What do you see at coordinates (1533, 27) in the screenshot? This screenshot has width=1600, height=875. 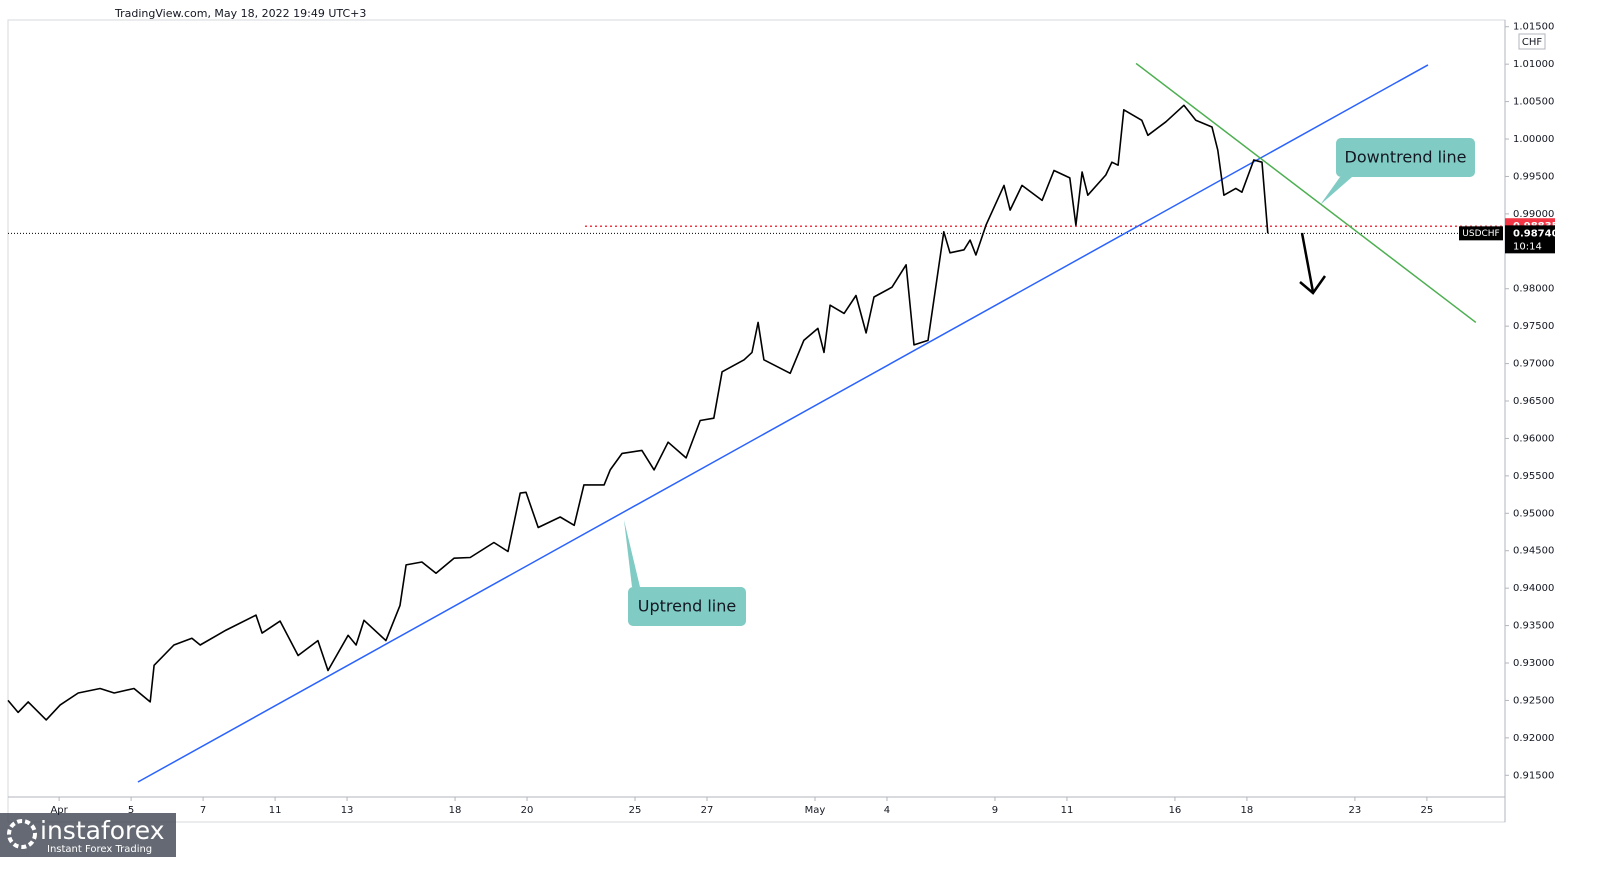 I see `y-tick-label: 1.01500` at bounding box center [1533, 27].